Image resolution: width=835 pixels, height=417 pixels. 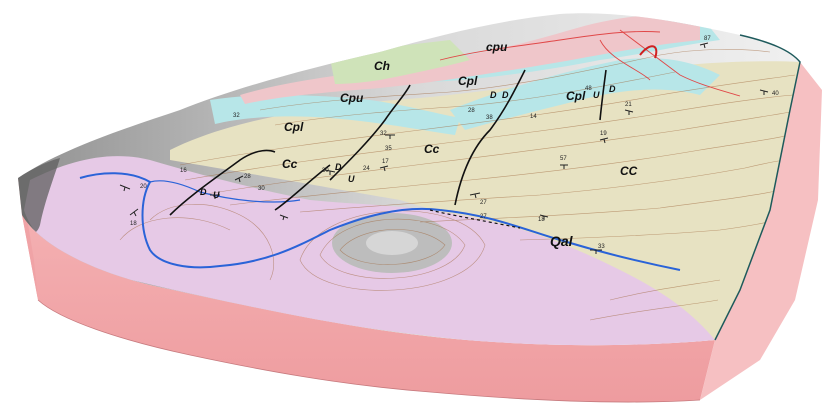 What do you see at coordinates (39, 195) in the screenshot?
I see `left-cliff-shade` at bounding box center [39, 195].